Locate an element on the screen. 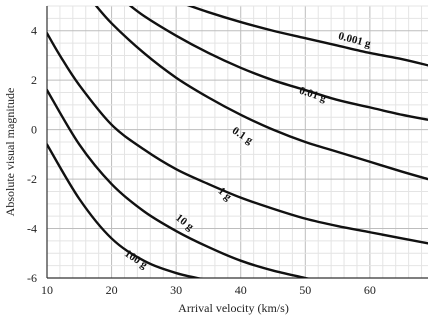  x-axis-ticks: 10 20 30 40 50 60 is located at coordinates (208, 290).